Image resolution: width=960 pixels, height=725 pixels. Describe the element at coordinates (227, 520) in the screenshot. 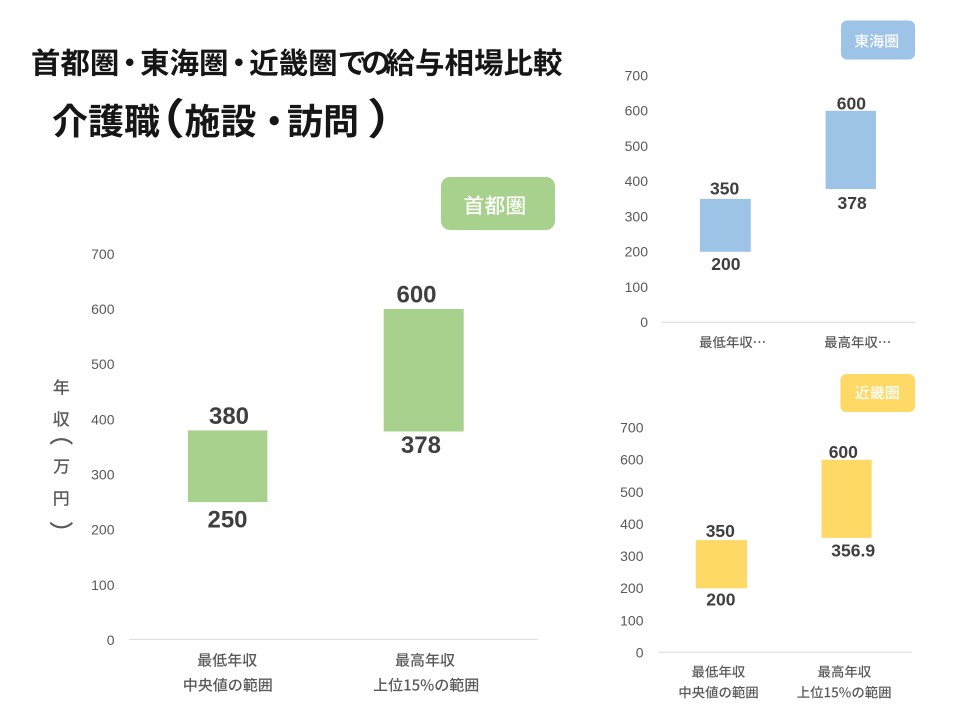

I see `svg-text: 250` at that location.